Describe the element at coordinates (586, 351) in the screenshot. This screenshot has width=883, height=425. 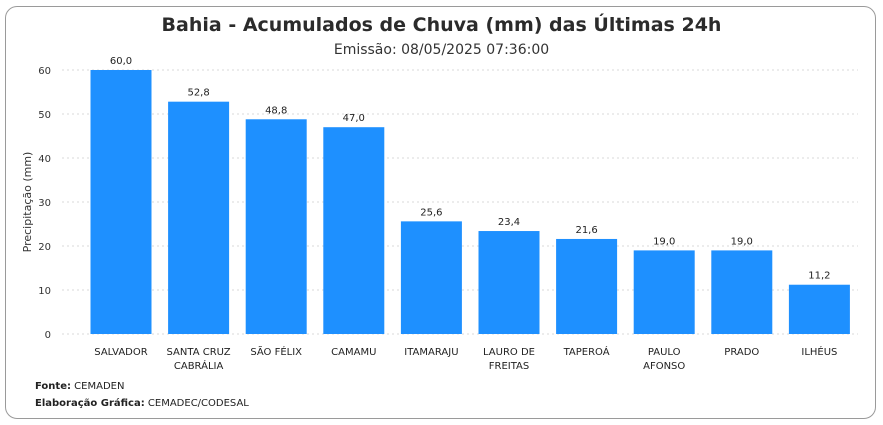
I see `x-tick-label: TAPEROÁ` at that location.